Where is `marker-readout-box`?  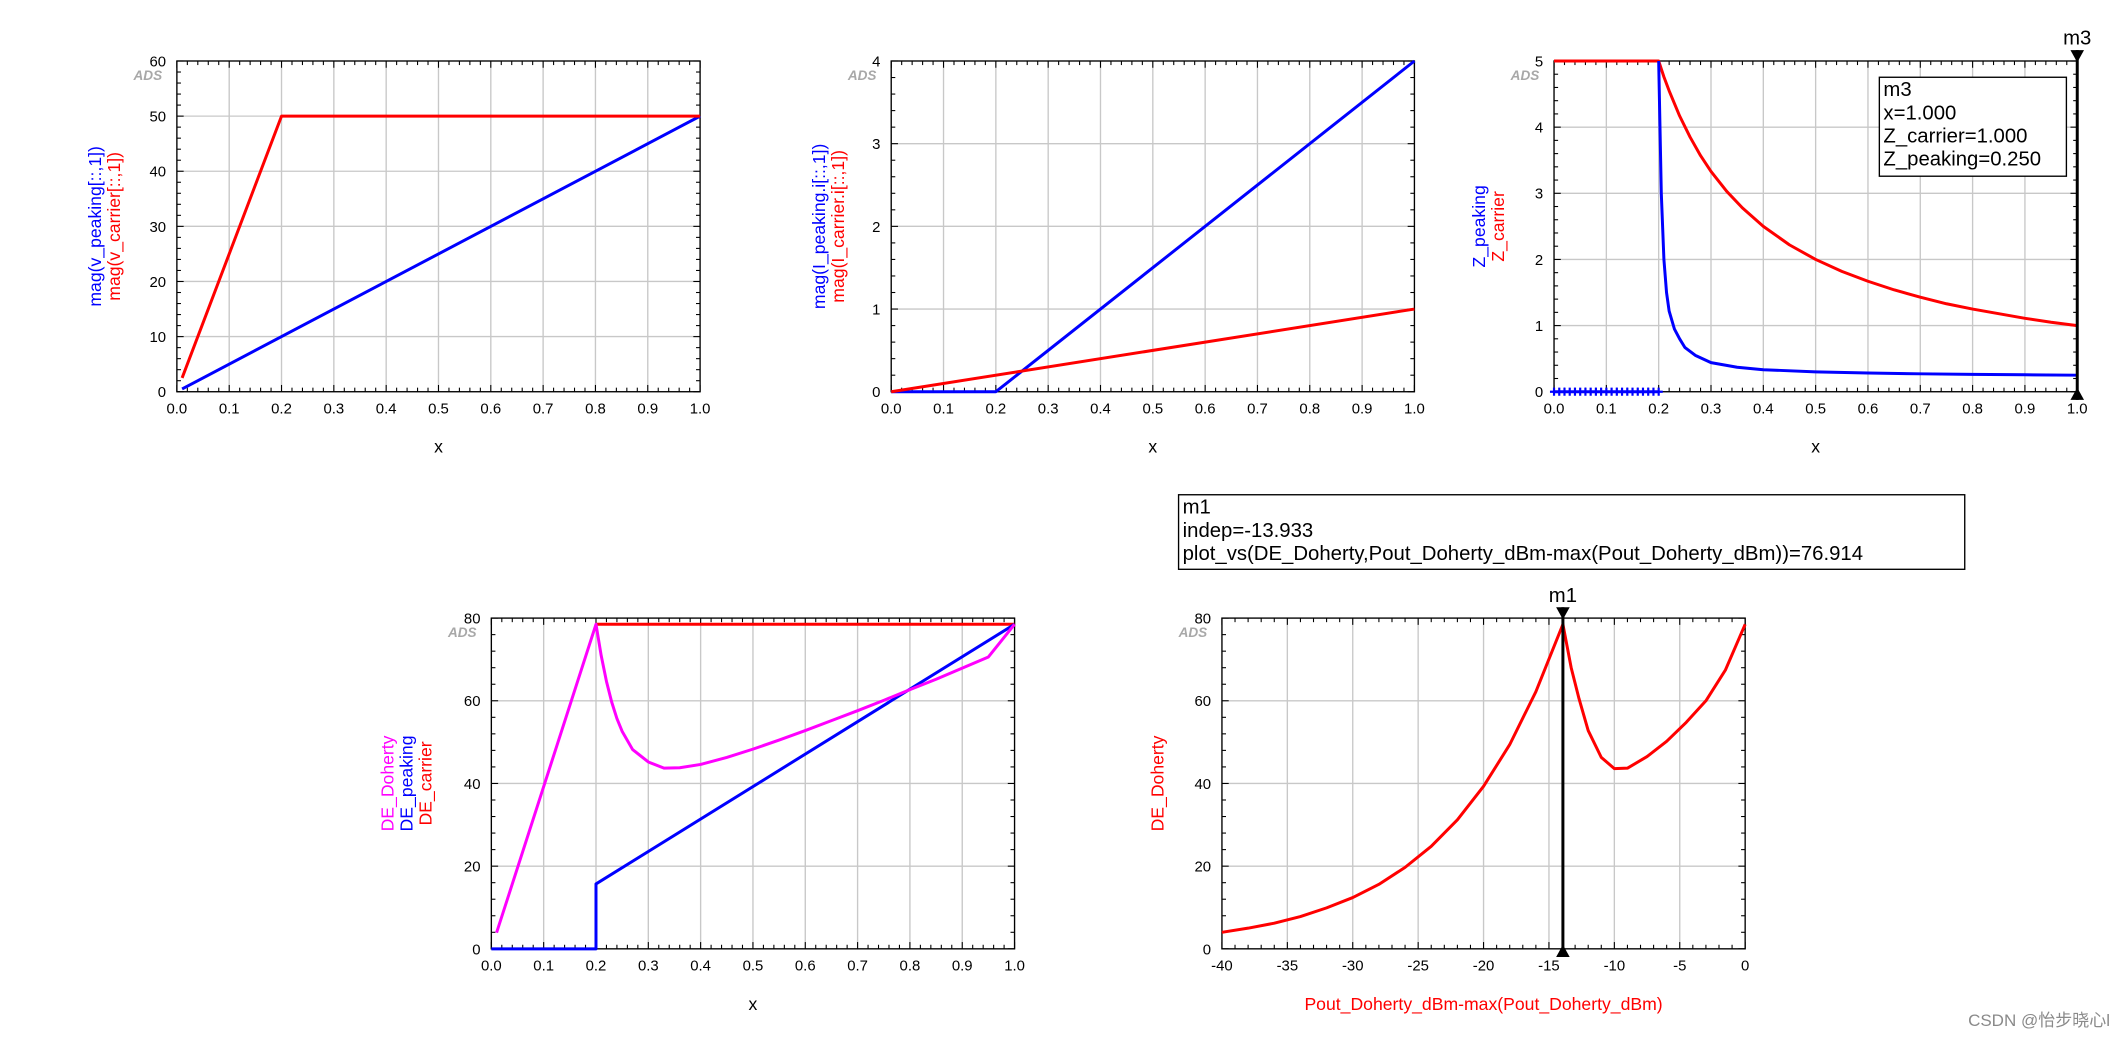
marker-readout-box is located at coordinates (1973, 126).